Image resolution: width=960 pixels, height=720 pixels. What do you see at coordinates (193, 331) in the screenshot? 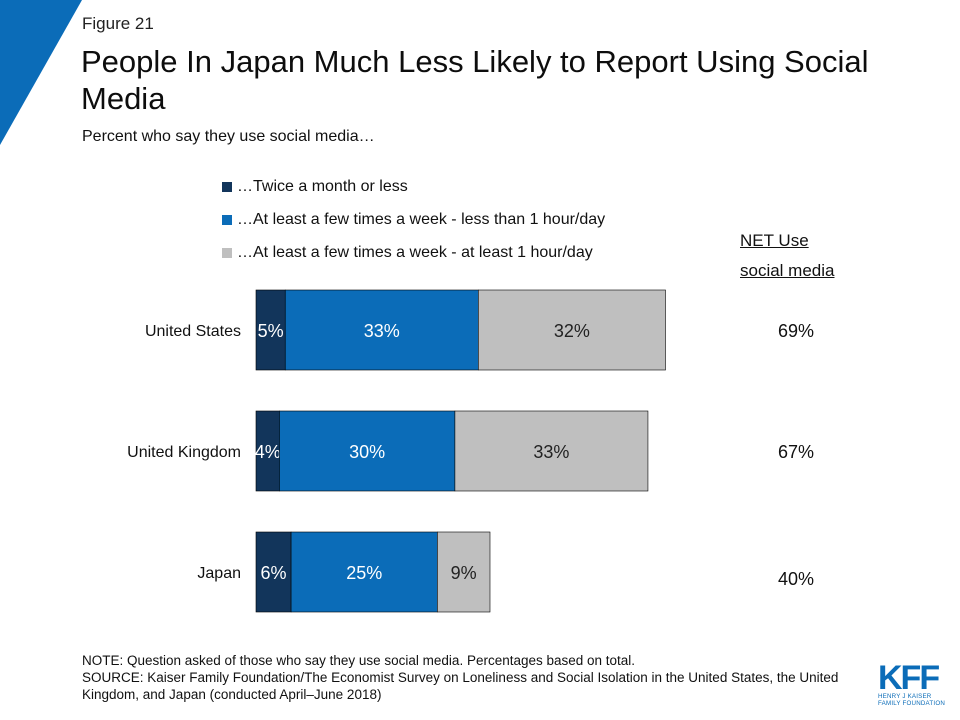
I see `category-label: United States` at bounding box center [193, 331].